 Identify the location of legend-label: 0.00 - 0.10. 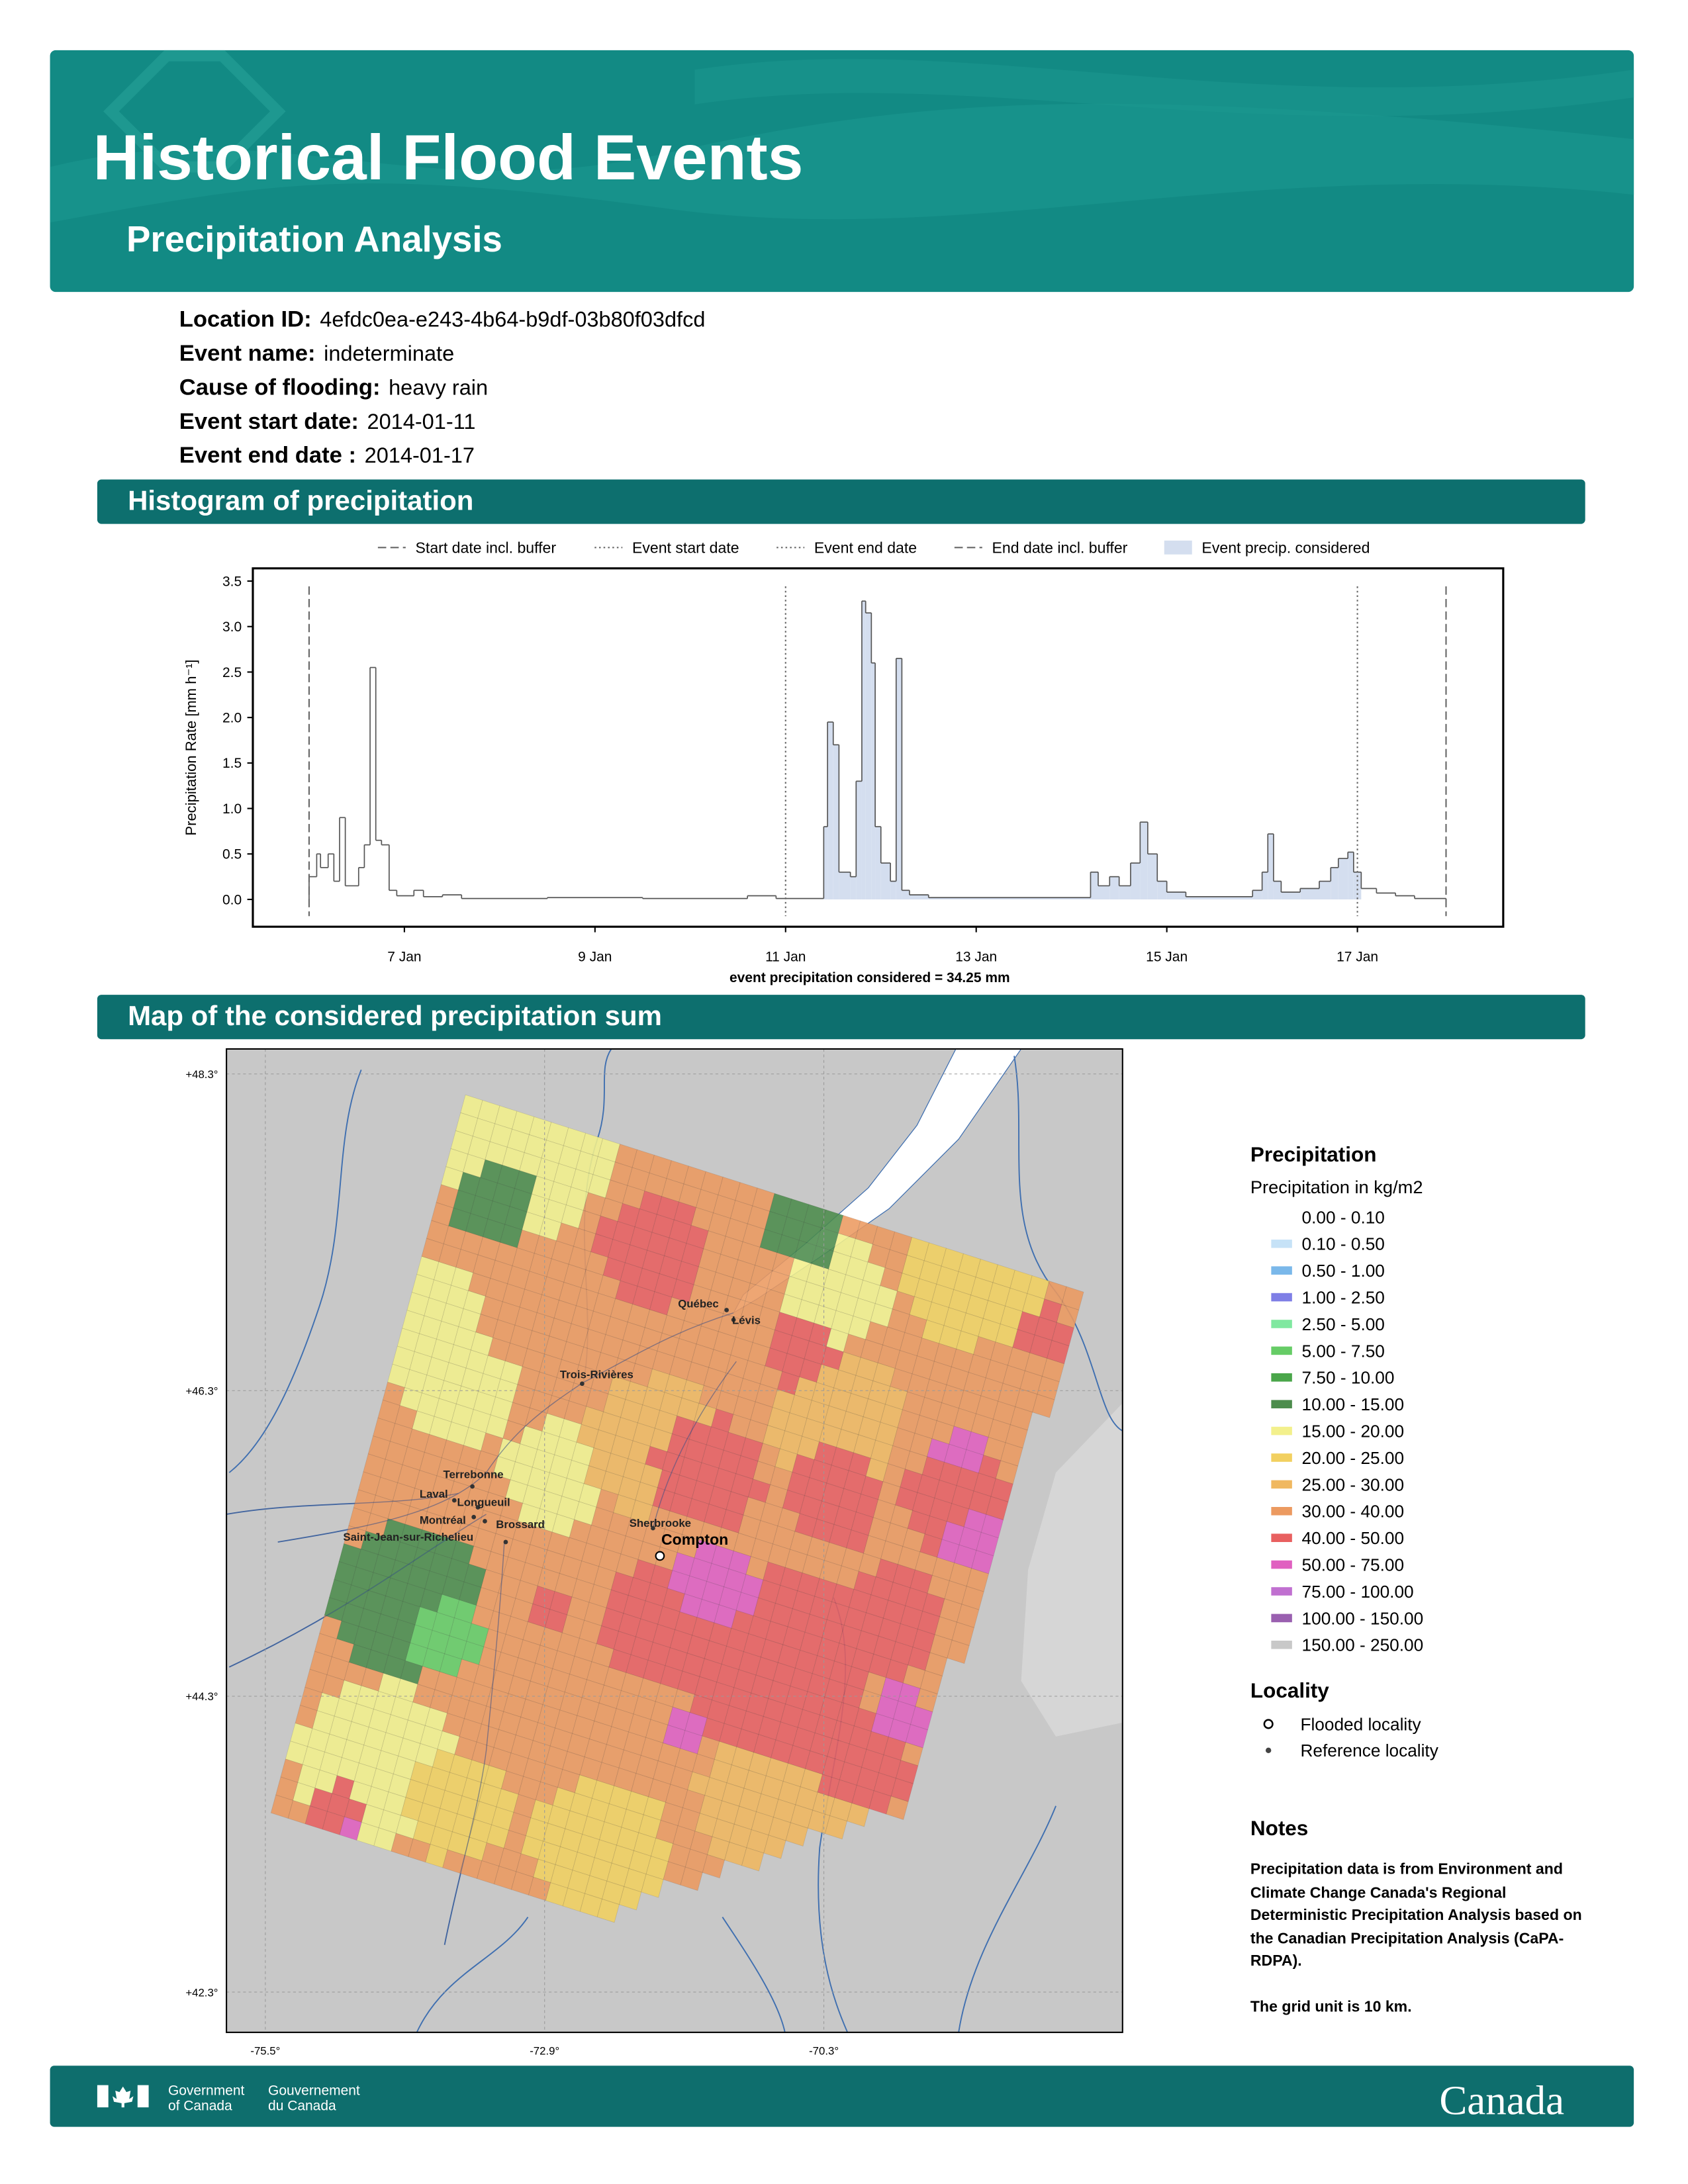
(1343, 1217).